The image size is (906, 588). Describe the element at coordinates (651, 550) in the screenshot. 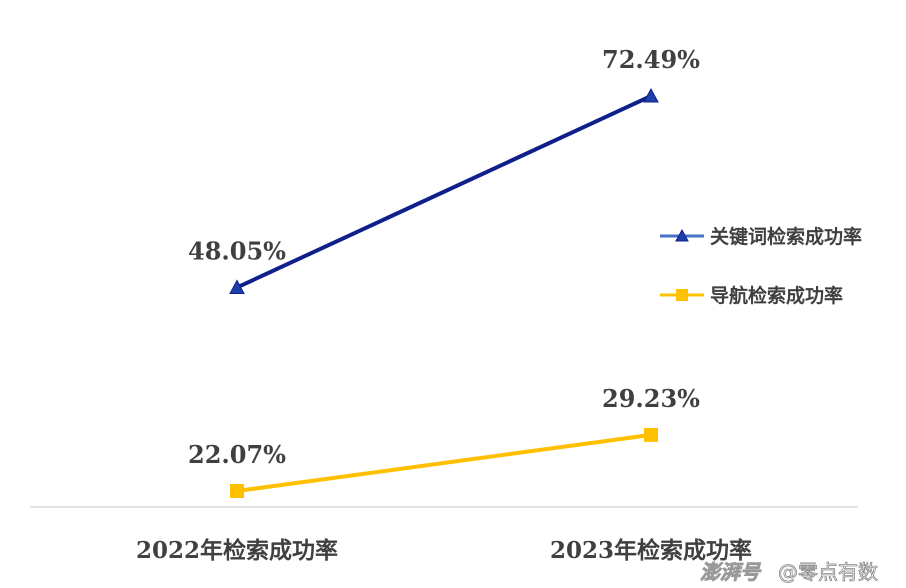

I see `x-tick-label: 2023年检索成功率` at that location.